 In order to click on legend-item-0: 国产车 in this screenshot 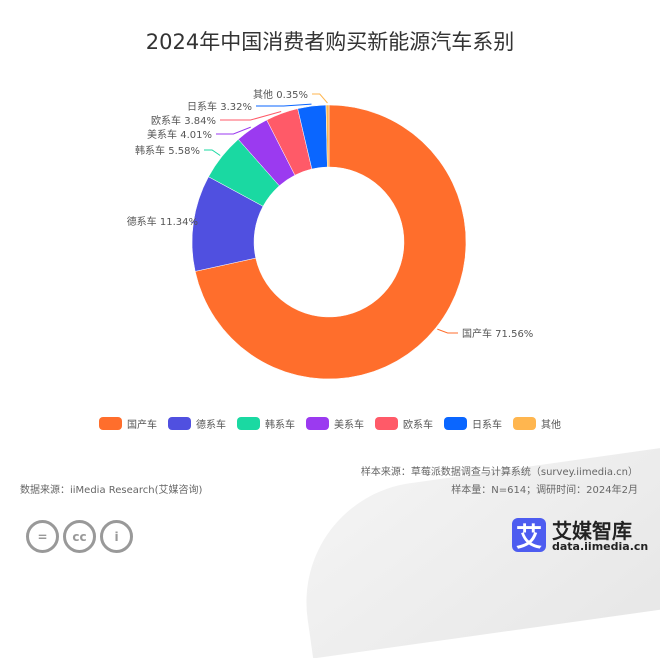, I will do `click(128, 423)`.